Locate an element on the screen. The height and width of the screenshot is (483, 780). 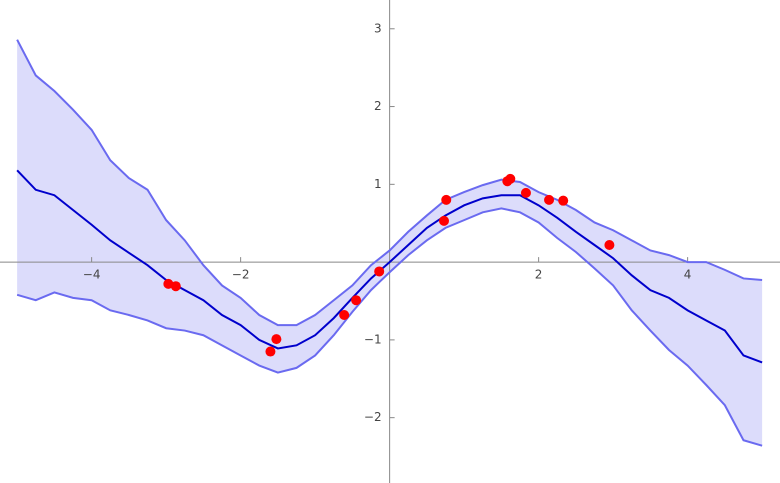
y-tick-label: 1 is located at coordinates (378, 184).